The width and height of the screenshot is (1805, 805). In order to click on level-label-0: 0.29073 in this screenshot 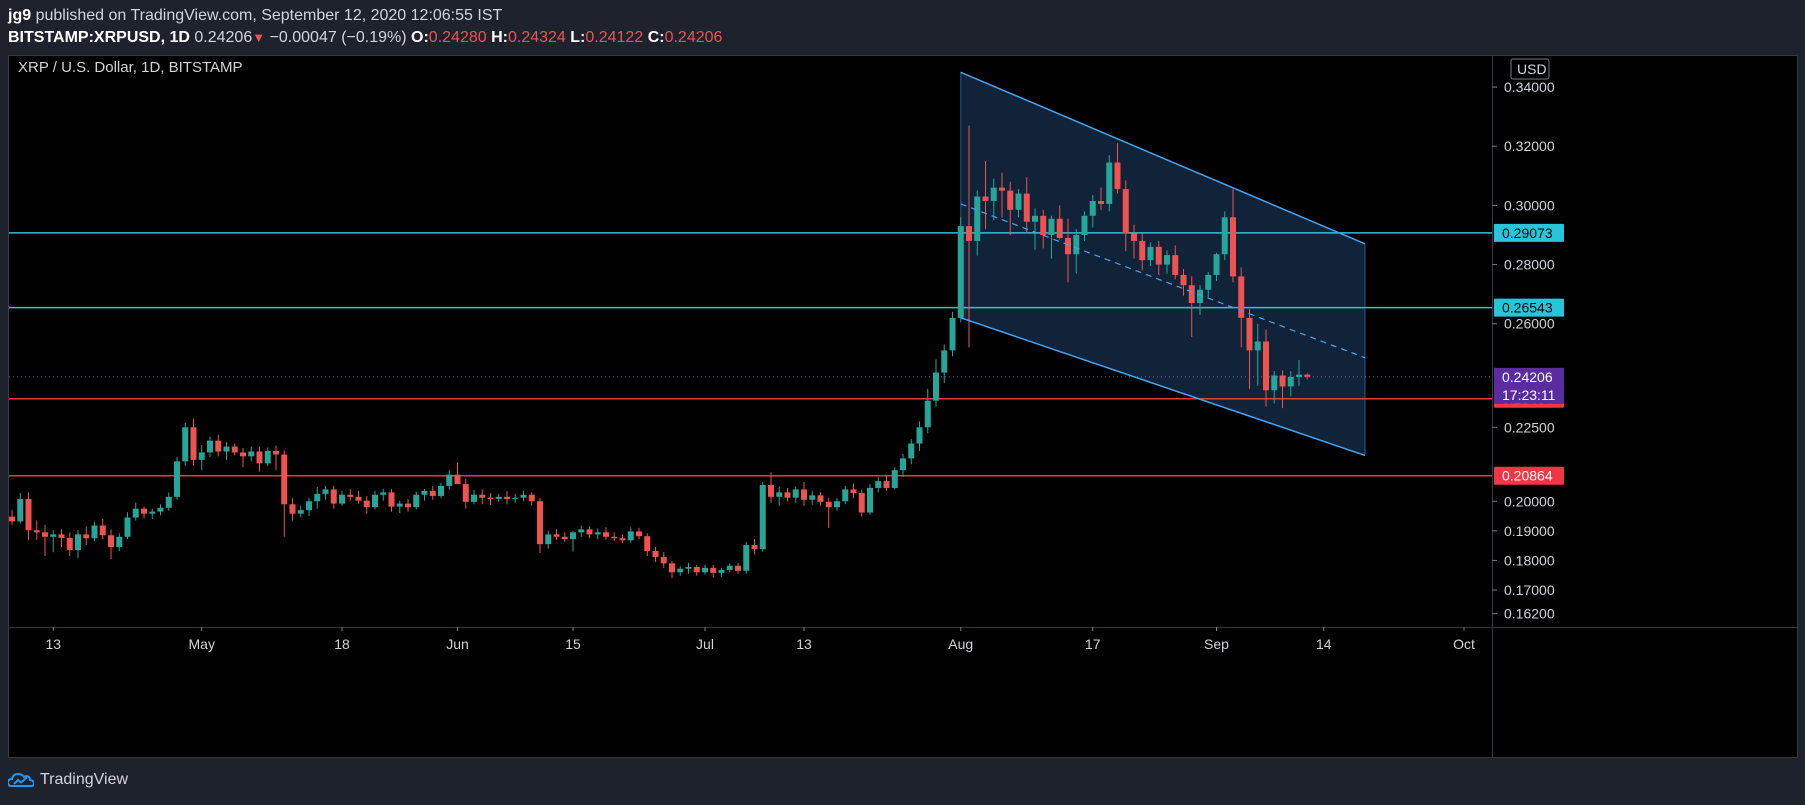, I will do `click(1527, 233)`.